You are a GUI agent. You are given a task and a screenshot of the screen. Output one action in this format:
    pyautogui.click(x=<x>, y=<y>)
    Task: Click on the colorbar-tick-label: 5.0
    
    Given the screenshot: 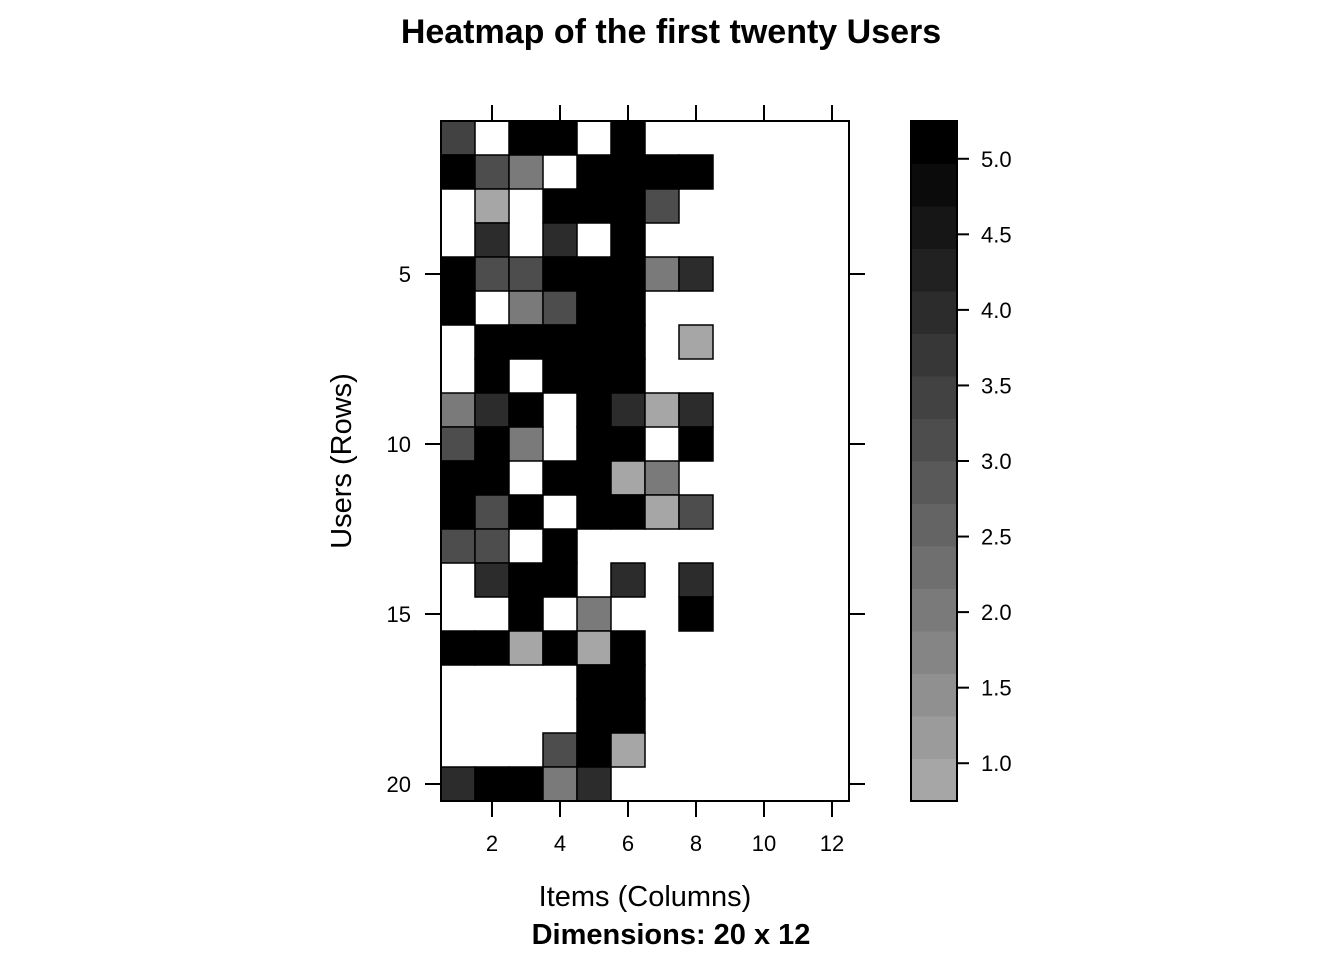 What is the action you would take?
    pyautogui.click(x=996, y=159)
    